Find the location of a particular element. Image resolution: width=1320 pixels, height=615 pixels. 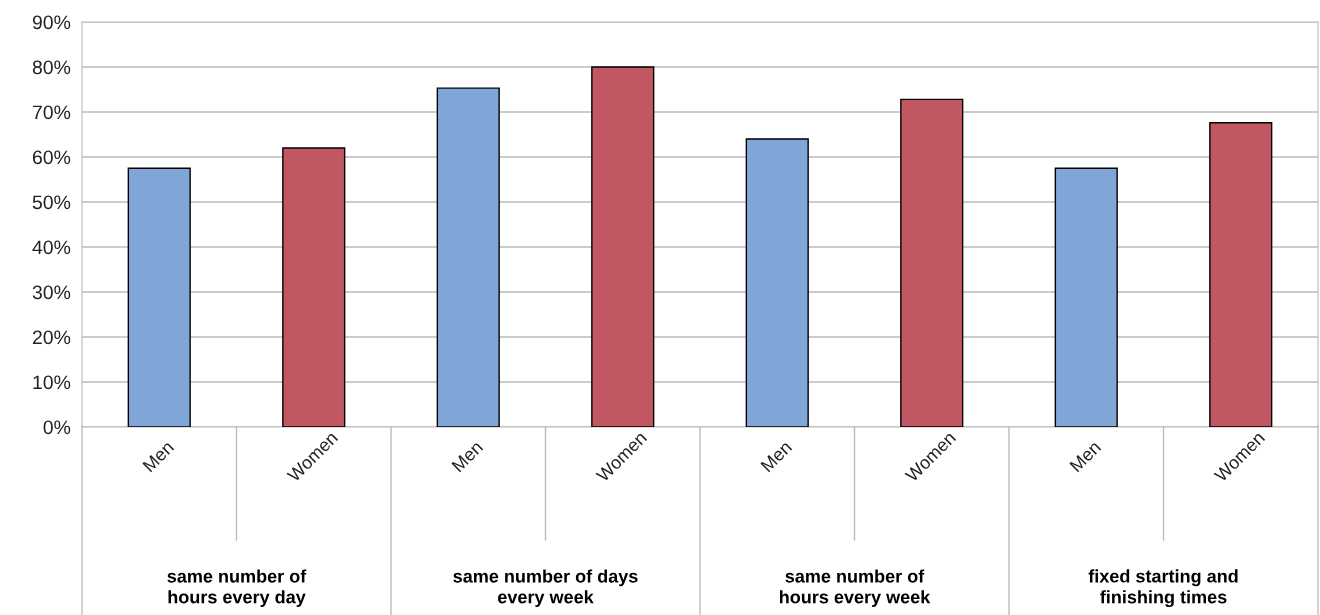

y-tick-label: 0% is located at coordinates (57, 427).